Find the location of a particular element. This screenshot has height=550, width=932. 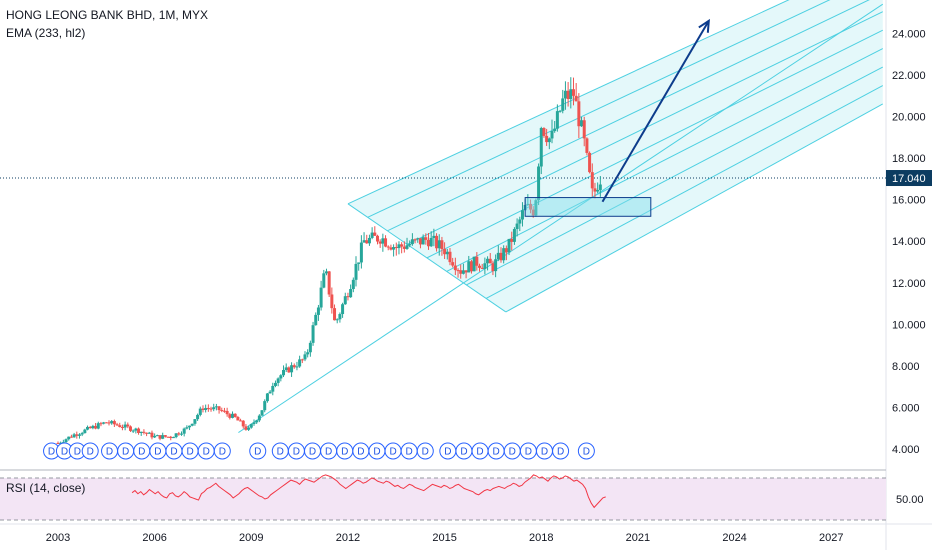

projection-arrowhead is located at coordinates (704, 25).